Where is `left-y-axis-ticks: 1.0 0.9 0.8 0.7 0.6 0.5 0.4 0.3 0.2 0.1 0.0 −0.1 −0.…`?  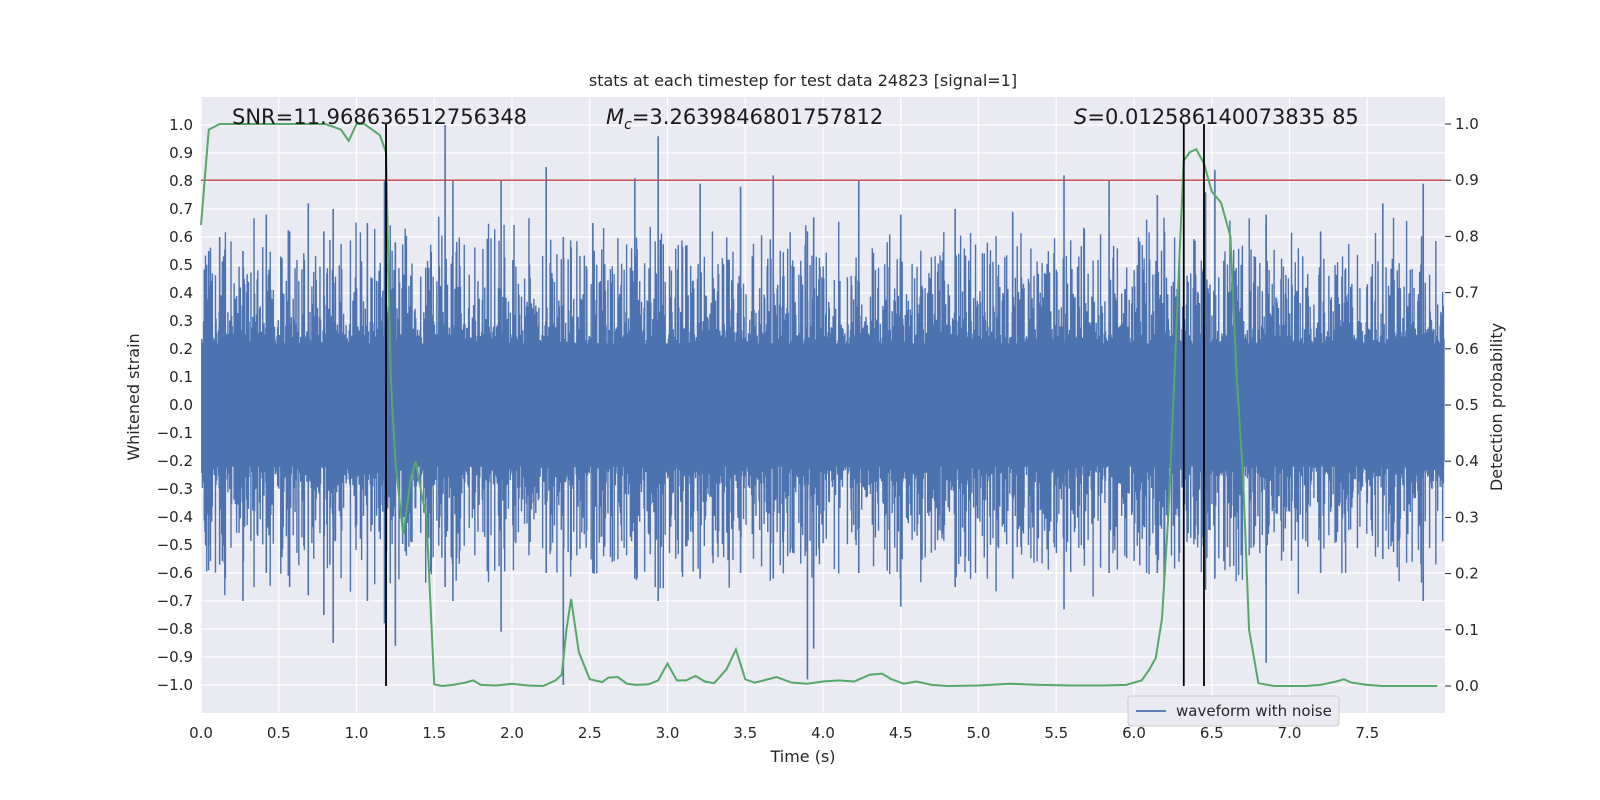
left-y-axis-ticks: 1.0 0.9 0.8 0.7 0.6 0.5 0.4 0.3 0.2 0.1 0.0 −0.1 −0.… is located at coordinates (175, 405).